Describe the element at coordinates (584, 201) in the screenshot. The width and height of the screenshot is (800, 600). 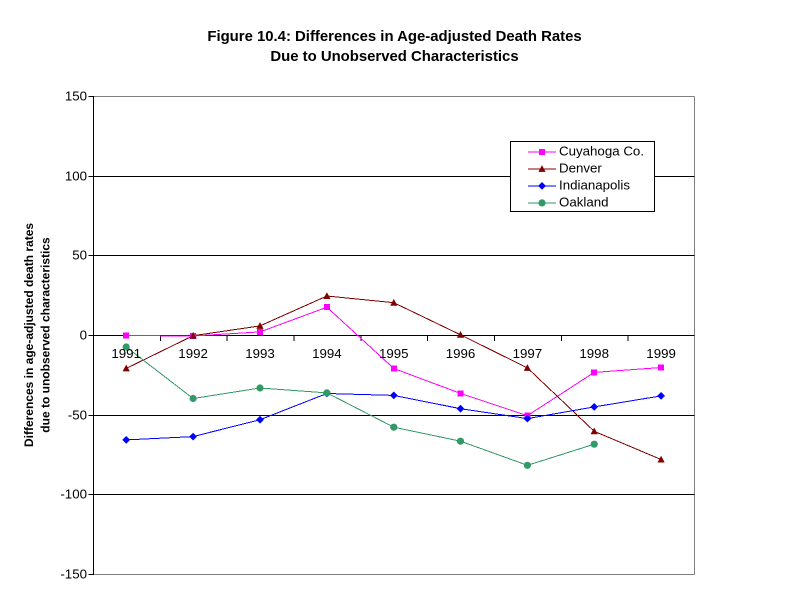
I see `svg-text: Oakland` at that location.